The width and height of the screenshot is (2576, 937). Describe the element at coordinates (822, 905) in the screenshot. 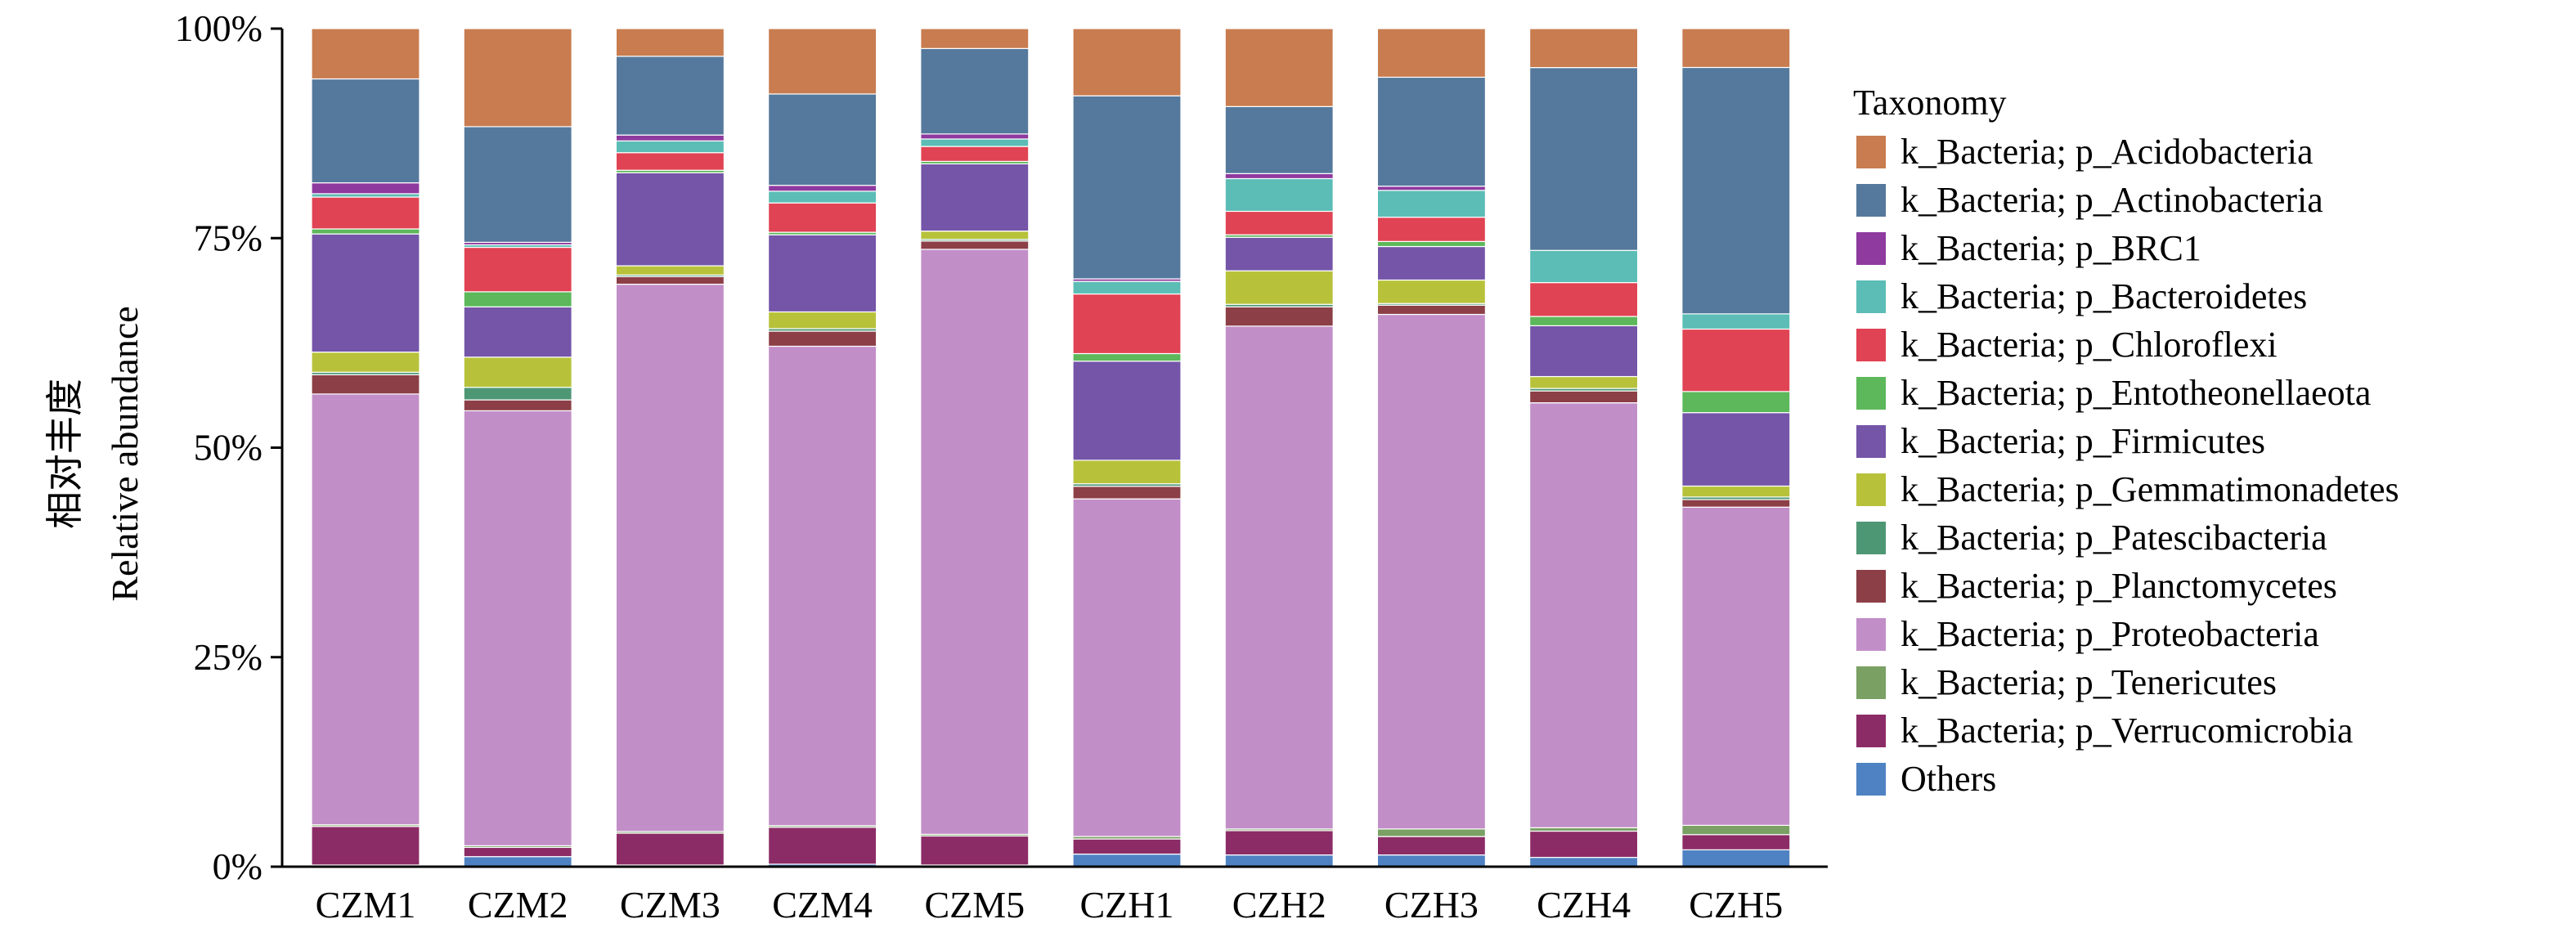

I see `x-tick-label: CZM4` at that location.